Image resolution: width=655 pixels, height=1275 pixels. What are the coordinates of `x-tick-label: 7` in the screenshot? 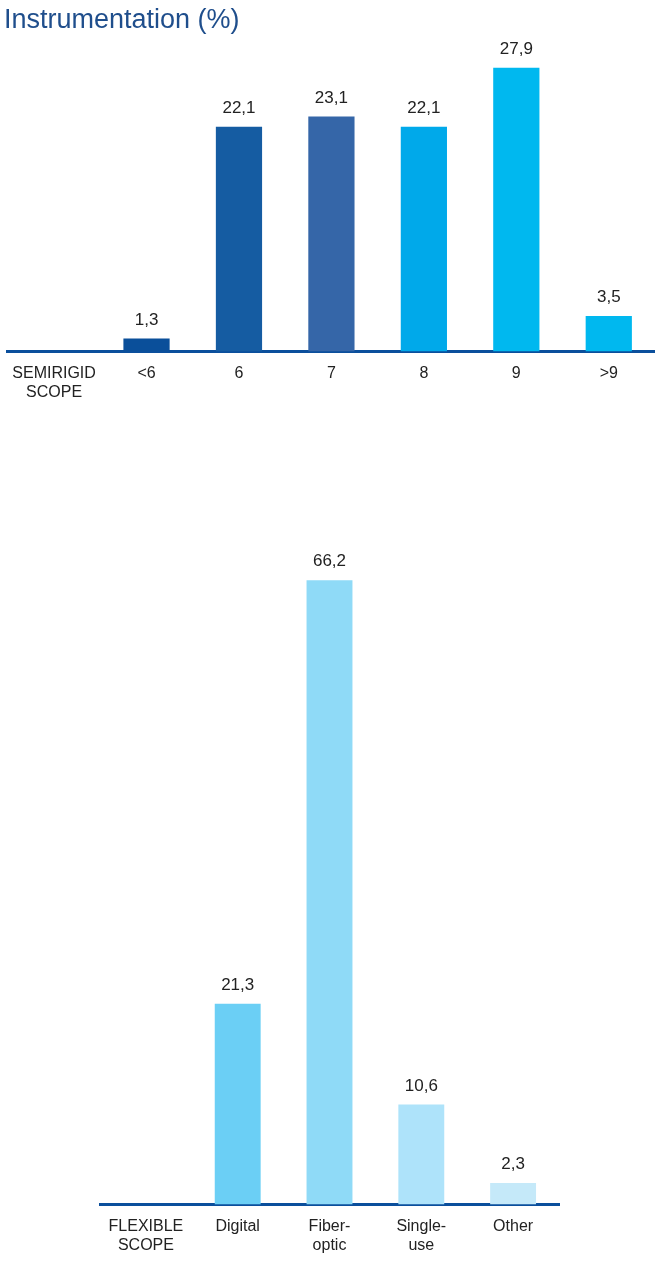 It's located at (331, 372).